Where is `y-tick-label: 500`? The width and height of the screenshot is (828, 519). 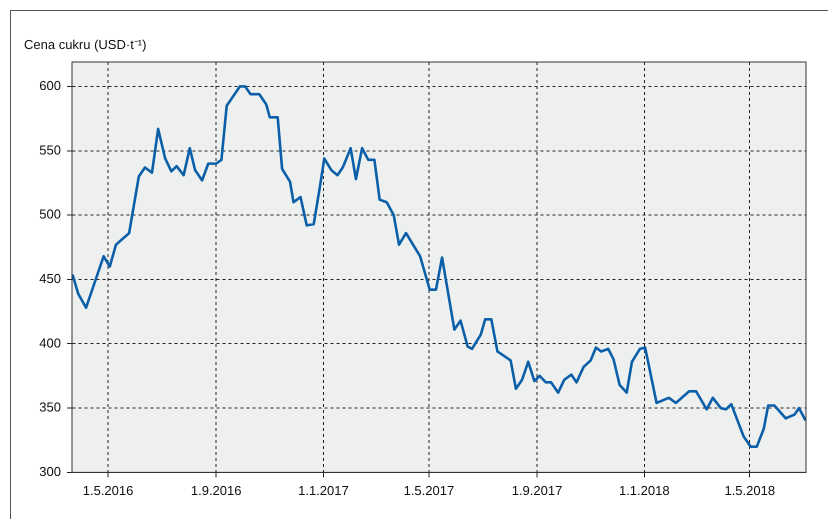 y-tick-label: 500 is located at coordinates (50, 214).